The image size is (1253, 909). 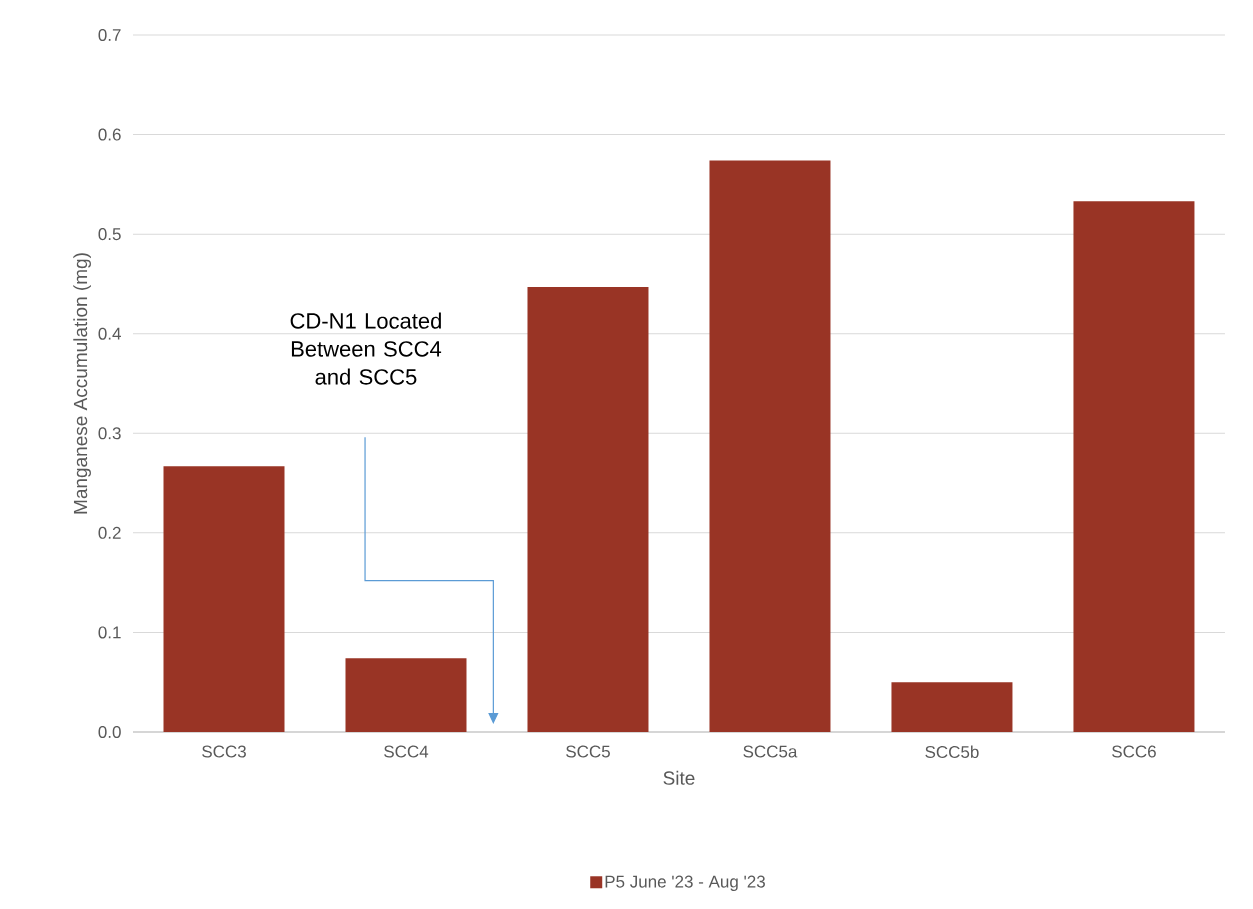 What do you see at coordinates (770, 751) in the screenshot?
I see `x-tick-label: SCC5a` at bounding box center [770, 751].